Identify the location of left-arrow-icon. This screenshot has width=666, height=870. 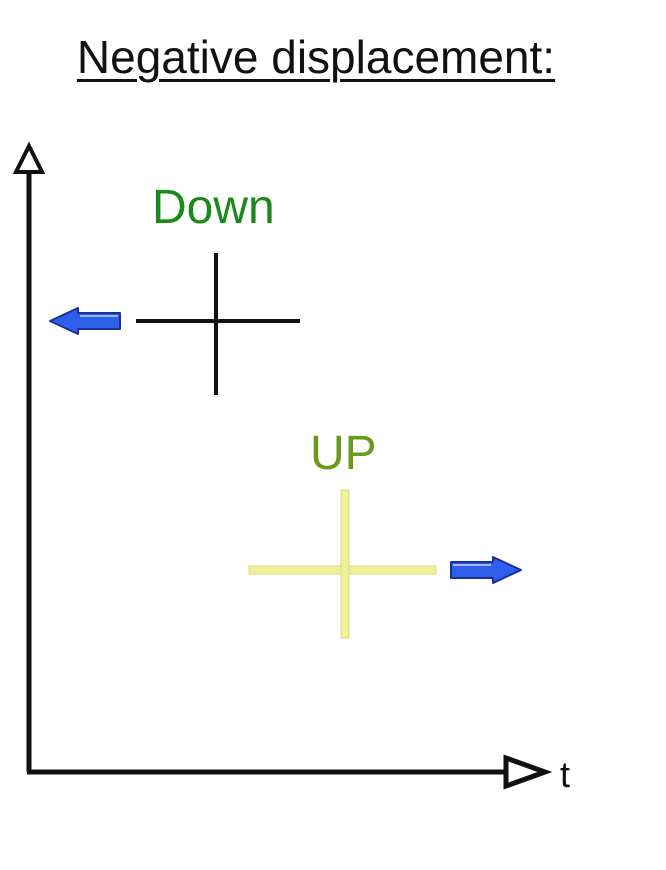
(85, 321).